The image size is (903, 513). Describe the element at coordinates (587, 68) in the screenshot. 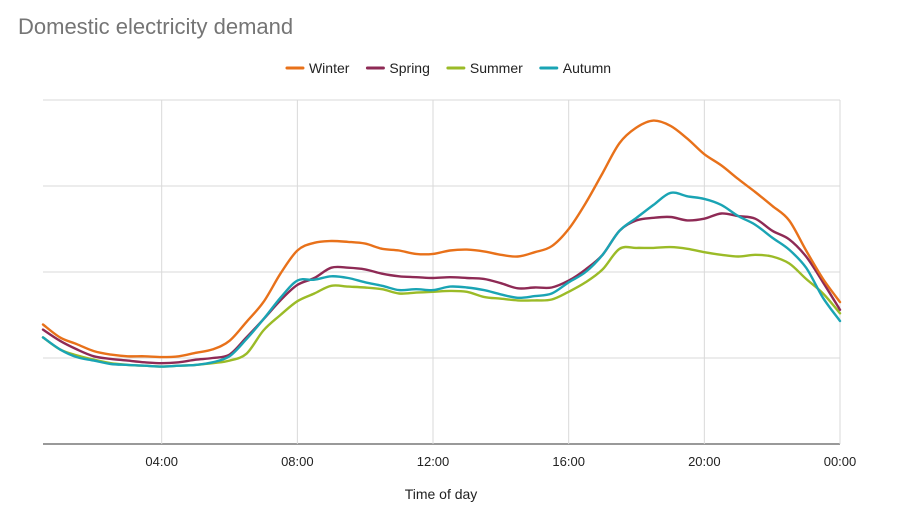

I see `legend-label: Autumn` at that location.